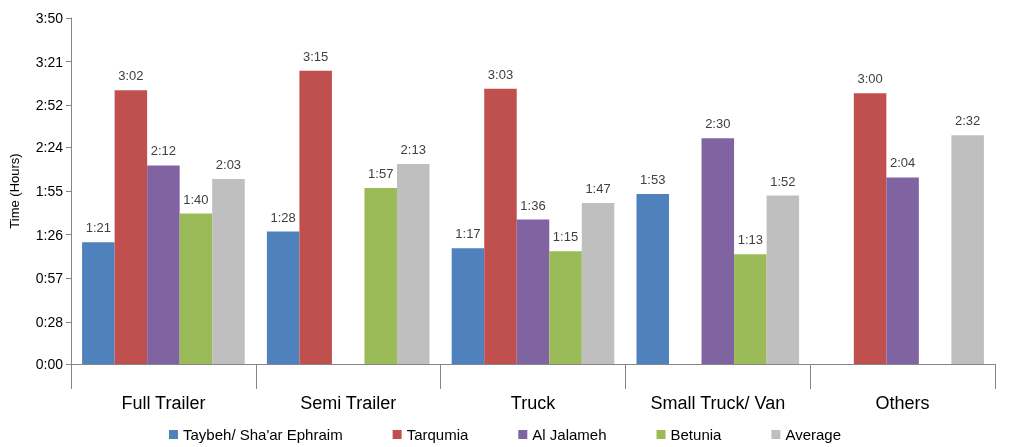 This screenshot has width=1010, height=447. I want to click on data-label: 2:32, so click(967, 121).